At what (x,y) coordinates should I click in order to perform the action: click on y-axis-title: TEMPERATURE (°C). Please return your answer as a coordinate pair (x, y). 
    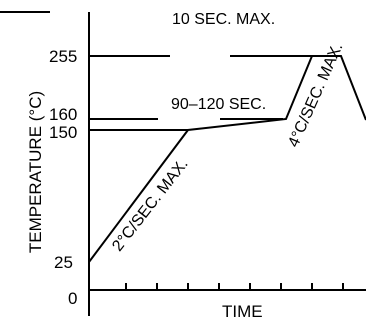
    Looking at the image, I should click on (35, 172).